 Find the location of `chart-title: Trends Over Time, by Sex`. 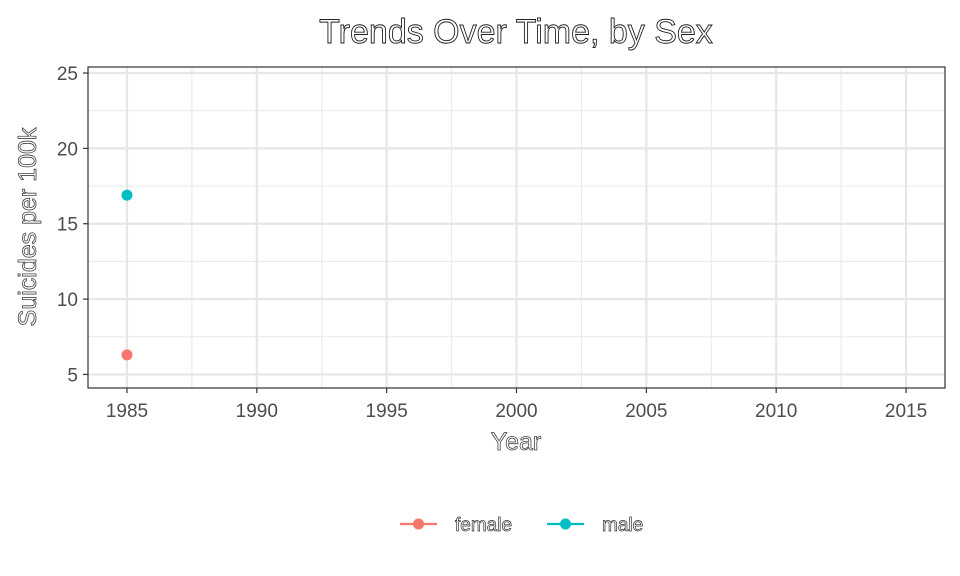

chart-title: Trends Over Time, by Sex is located at coordinates (516, 32).